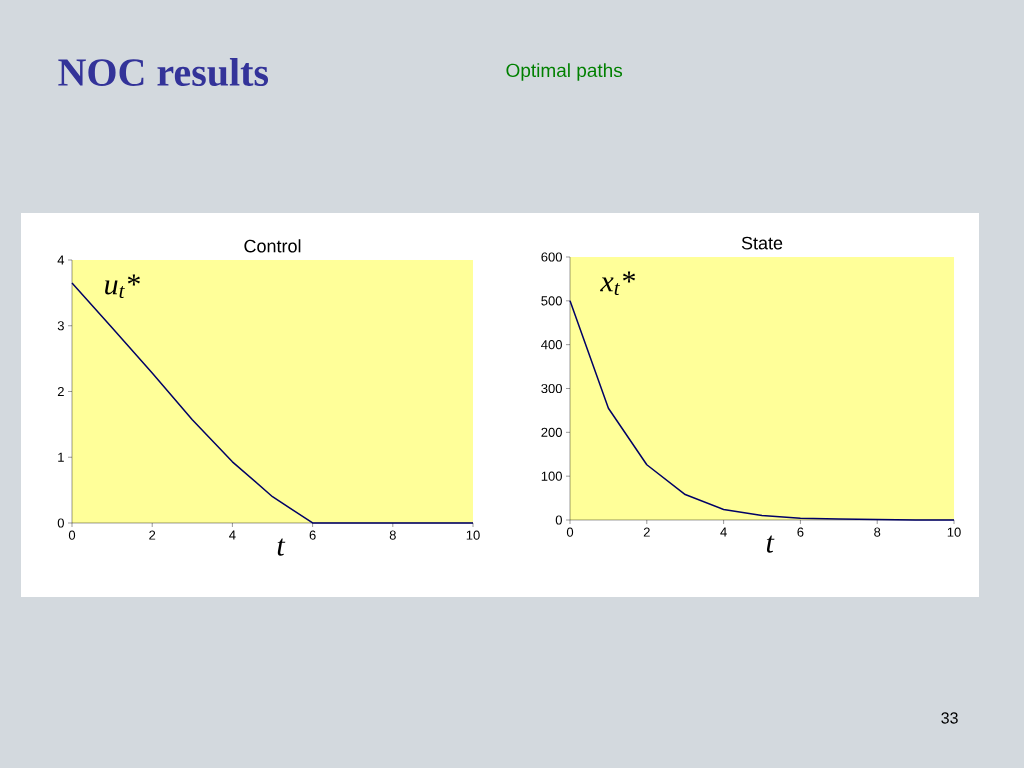 This screenshot has width=1024, height=768. Describe the element at coordinates (60, 326) in the screenshot. I see `y-tick-label: 3` at that location.